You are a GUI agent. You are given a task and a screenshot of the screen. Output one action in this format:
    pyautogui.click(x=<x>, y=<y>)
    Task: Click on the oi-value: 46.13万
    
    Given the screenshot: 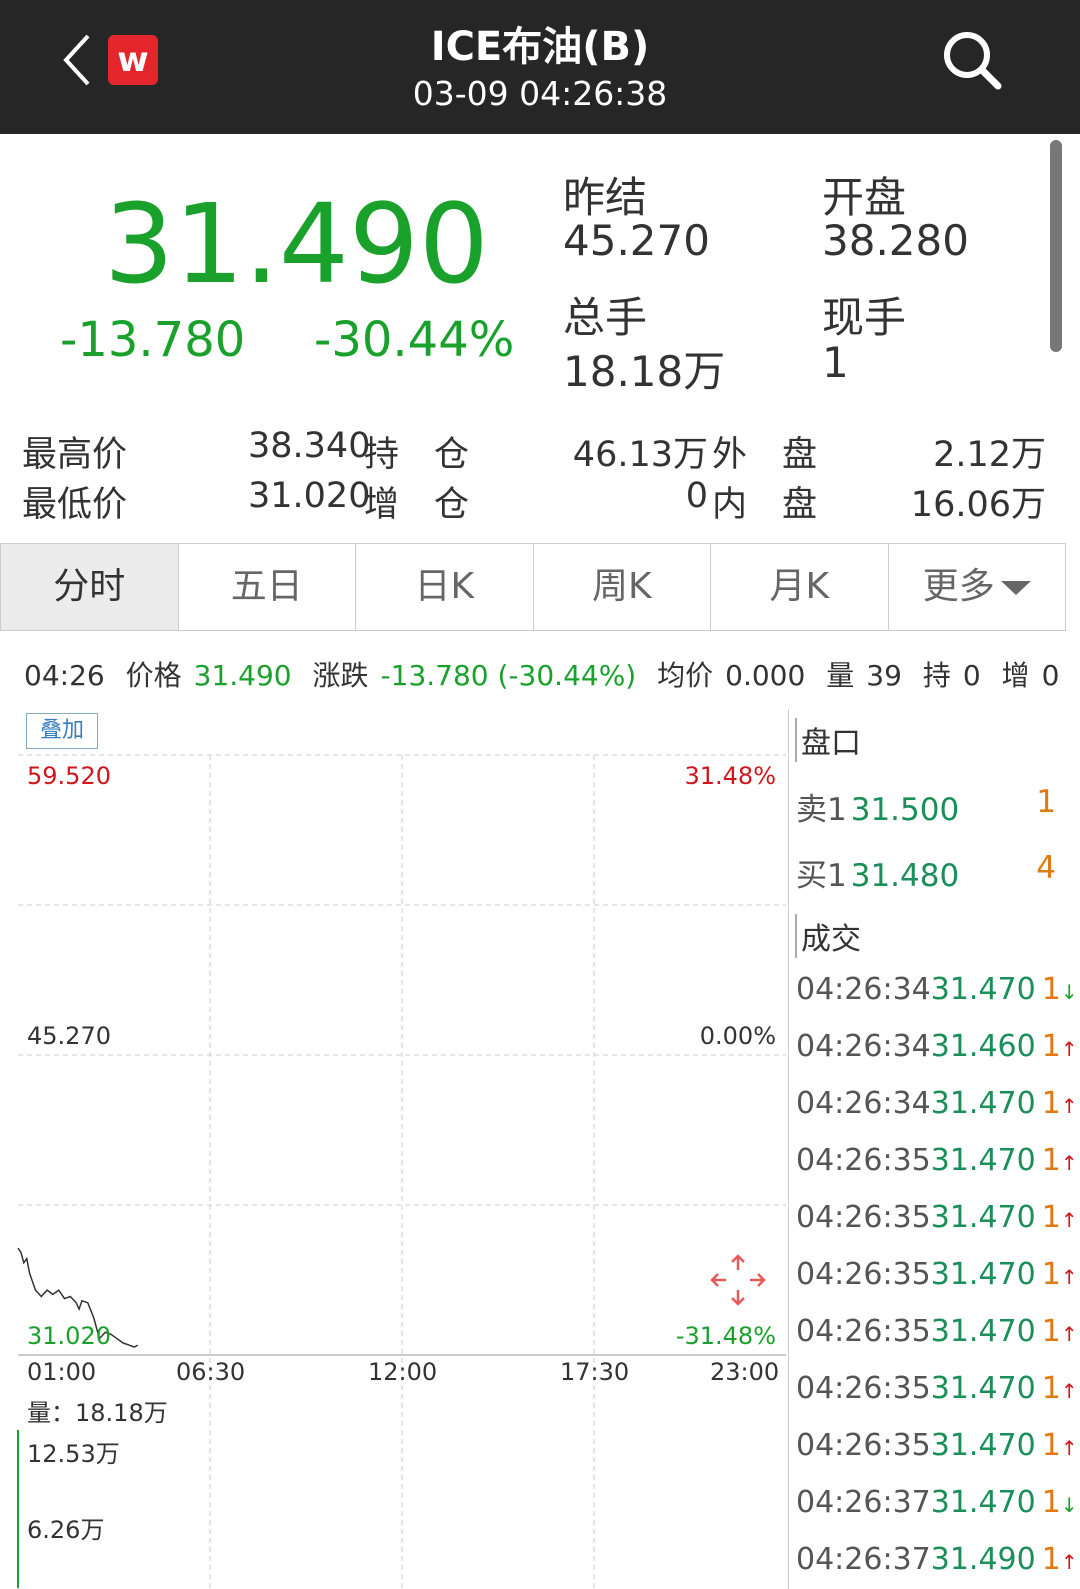 What is the action you would take?
    pyautogui.click(x=640, y=455)
    